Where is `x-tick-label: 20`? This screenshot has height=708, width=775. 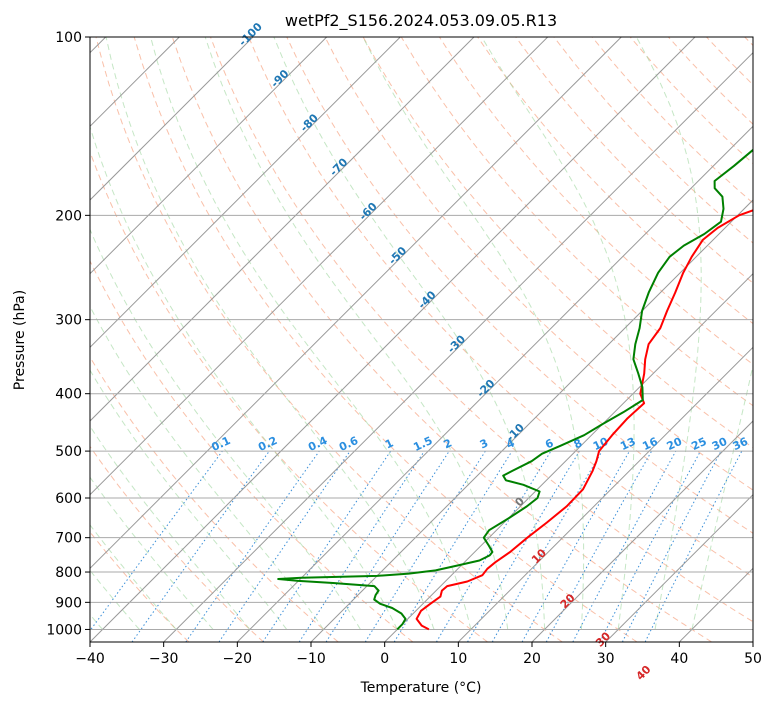
x-tick-label: 20 is located at coordinates (532, 659).